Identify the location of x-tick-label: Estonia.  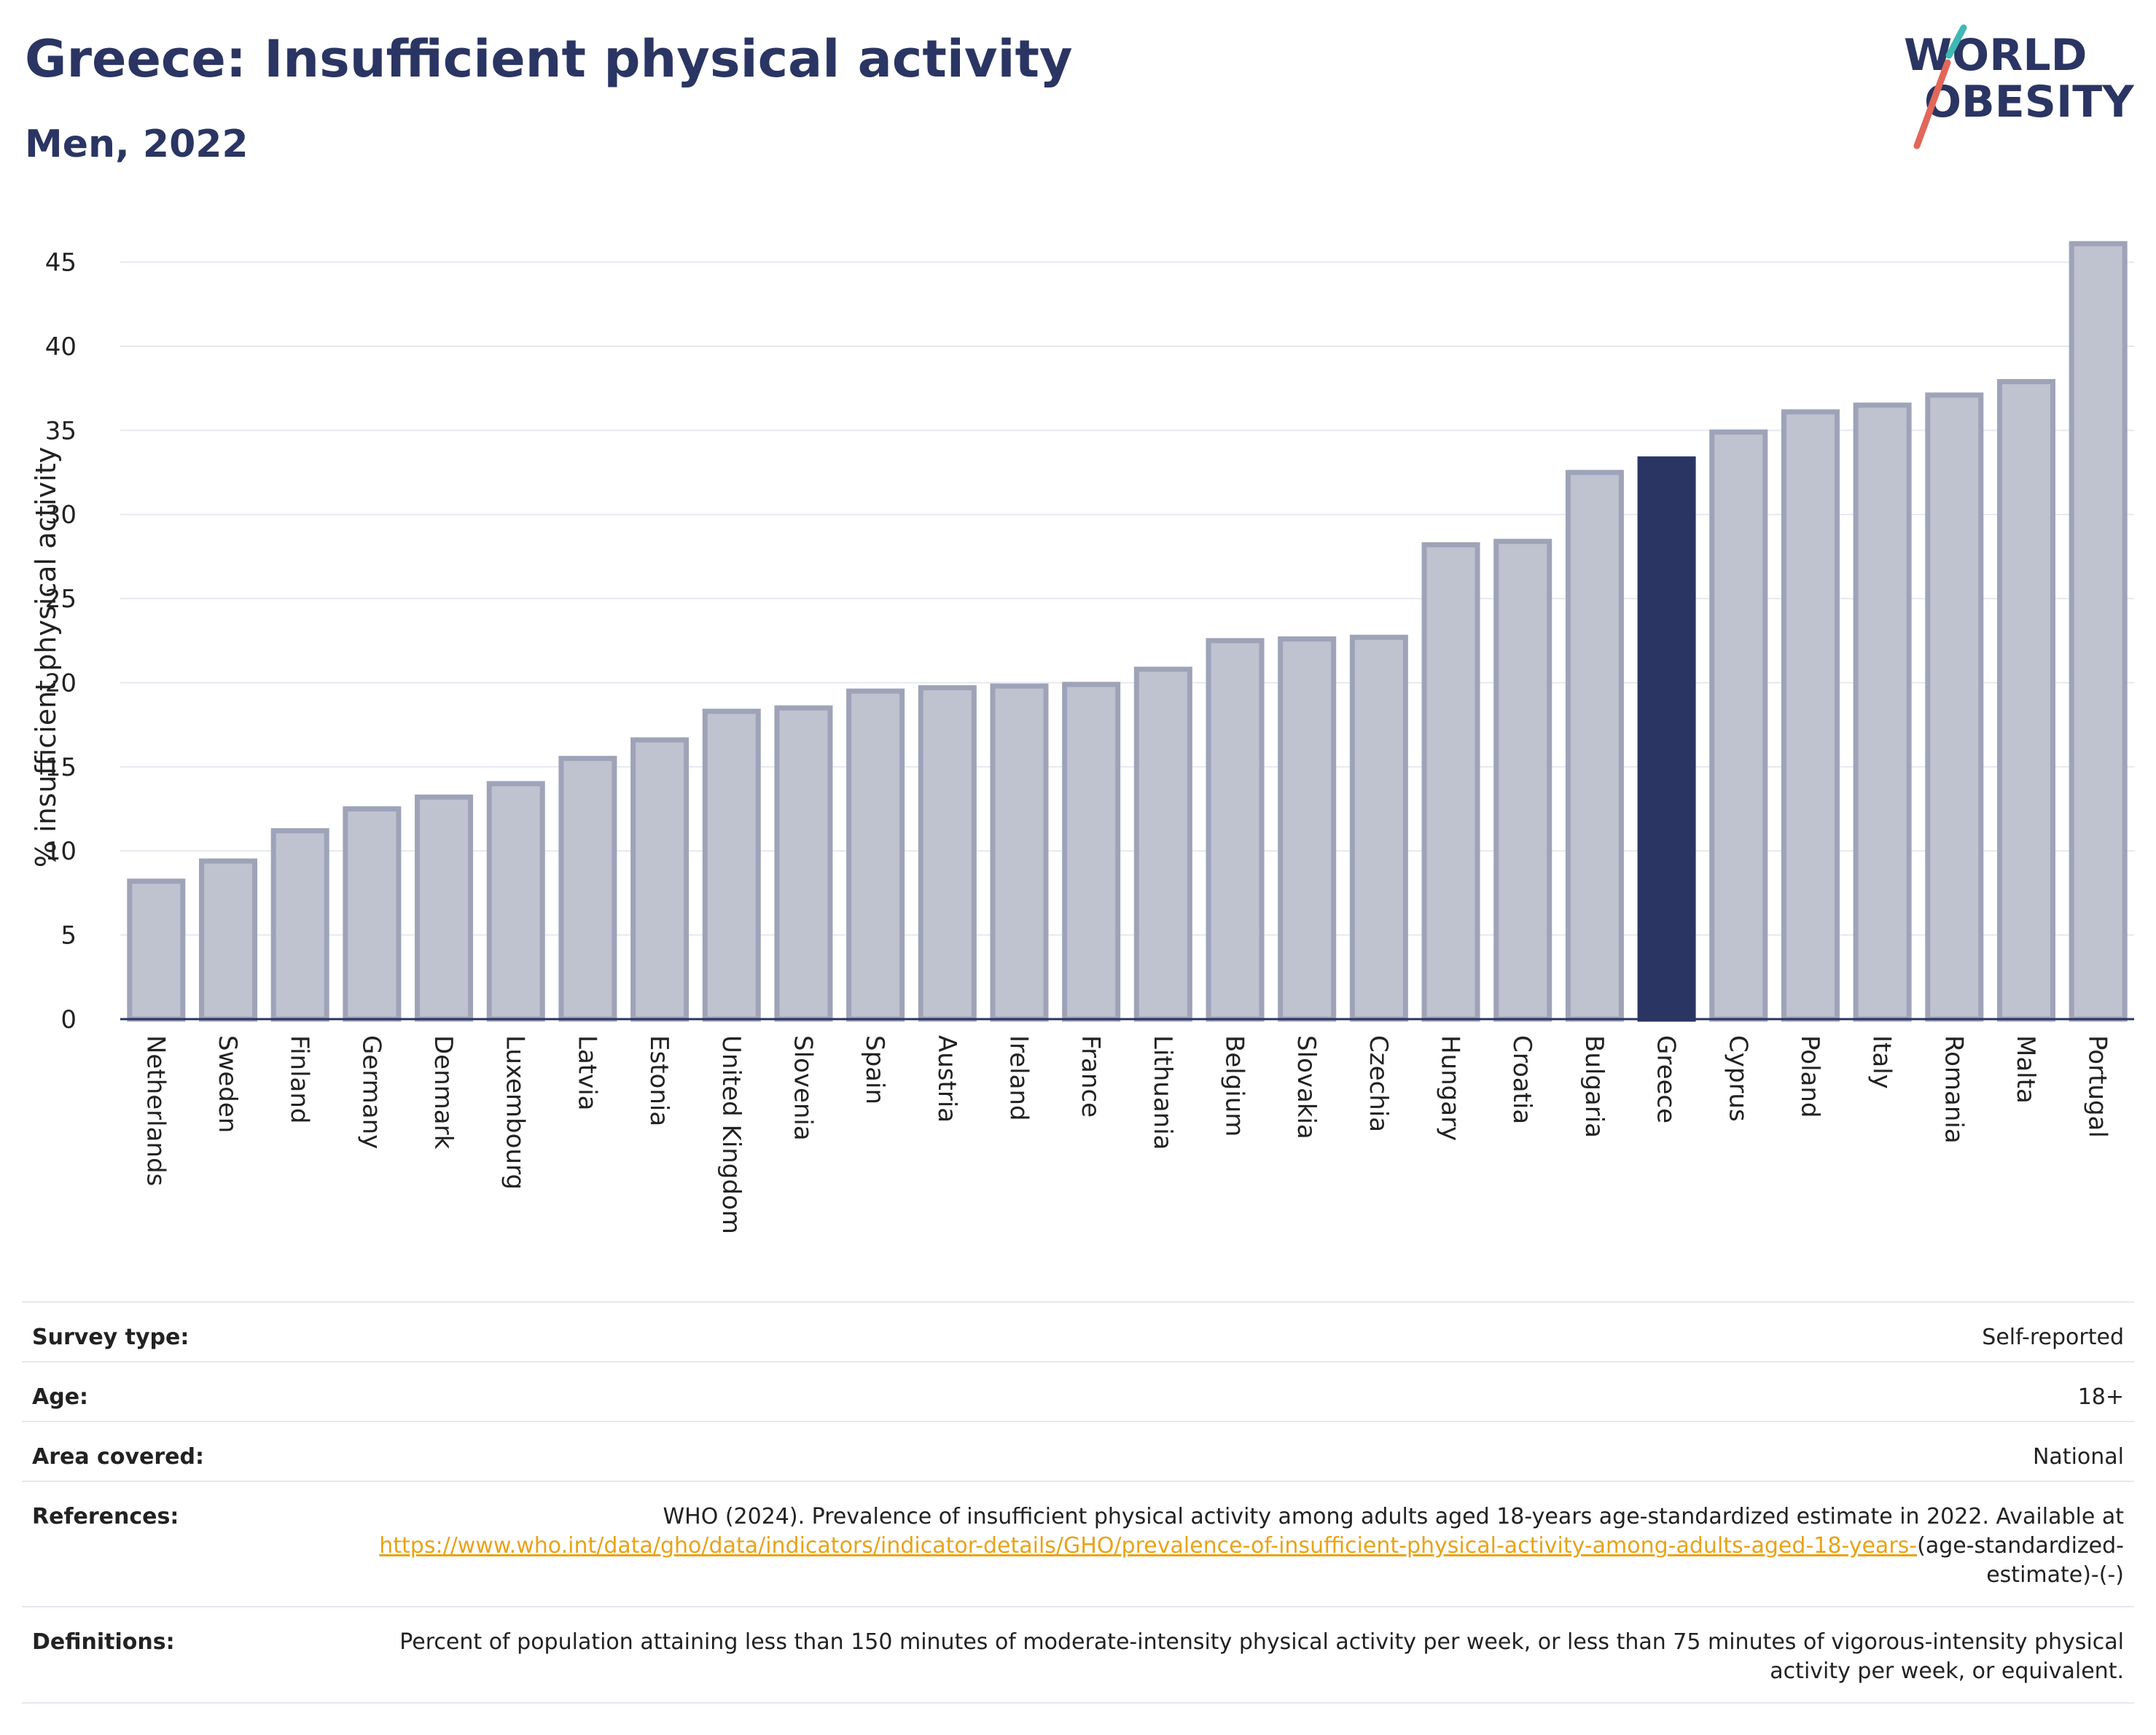
(659, 1080).